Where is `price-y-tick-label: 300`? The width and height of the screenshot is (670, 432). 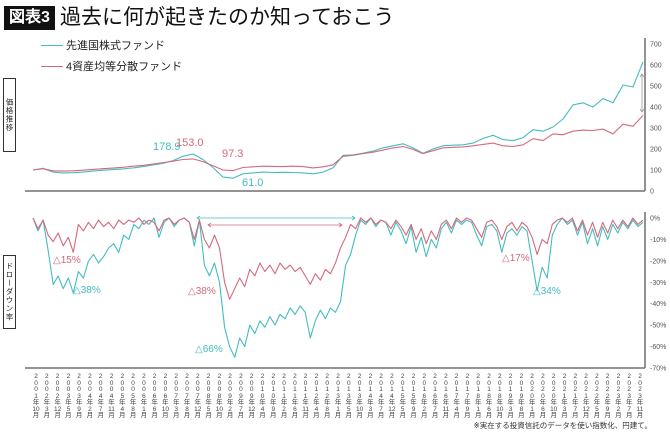
price-y-tick-label: 300 is located at coordinates (656, 129).